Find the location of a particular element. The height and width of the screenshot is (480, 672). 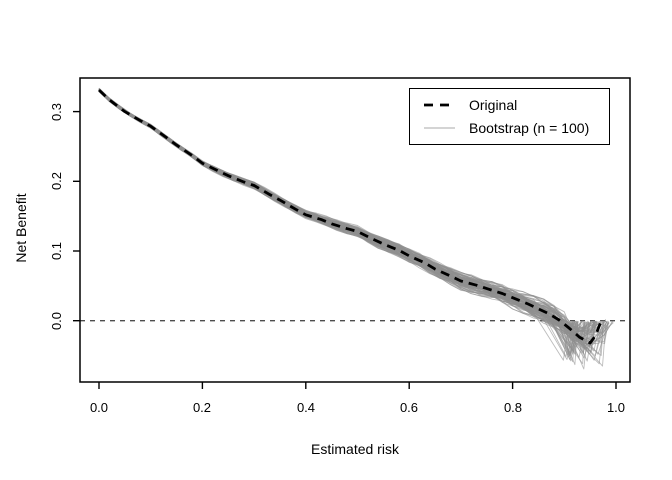

legend-entry-bootstrap: Bootstrap (n = 100) is located at coordinates (516, 128).